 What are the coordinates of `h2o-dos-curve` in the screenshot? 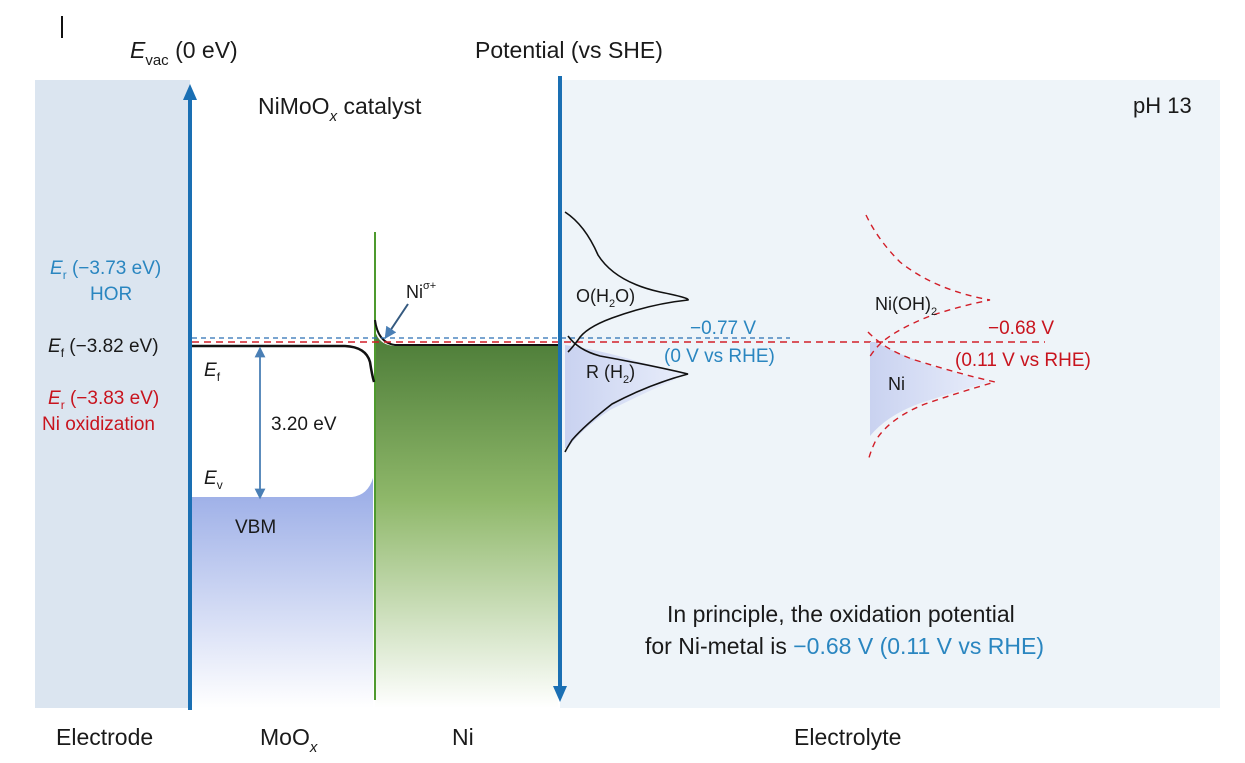 It's located at (626, 282).